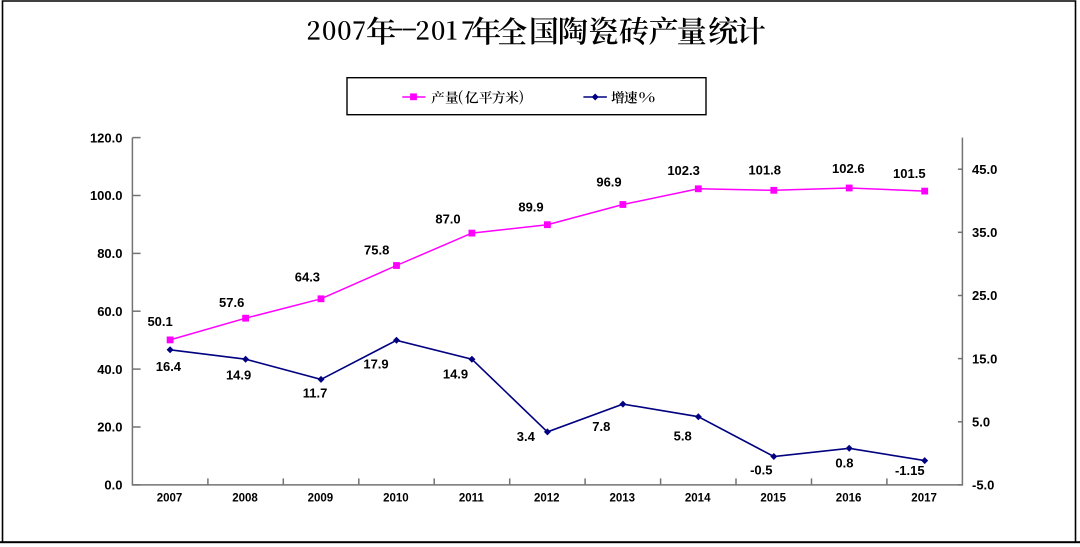  What do you see at coordinates (984, 169) in the screenshot?
I see `svg-text: 45.0` at bounding box center [984, 169].